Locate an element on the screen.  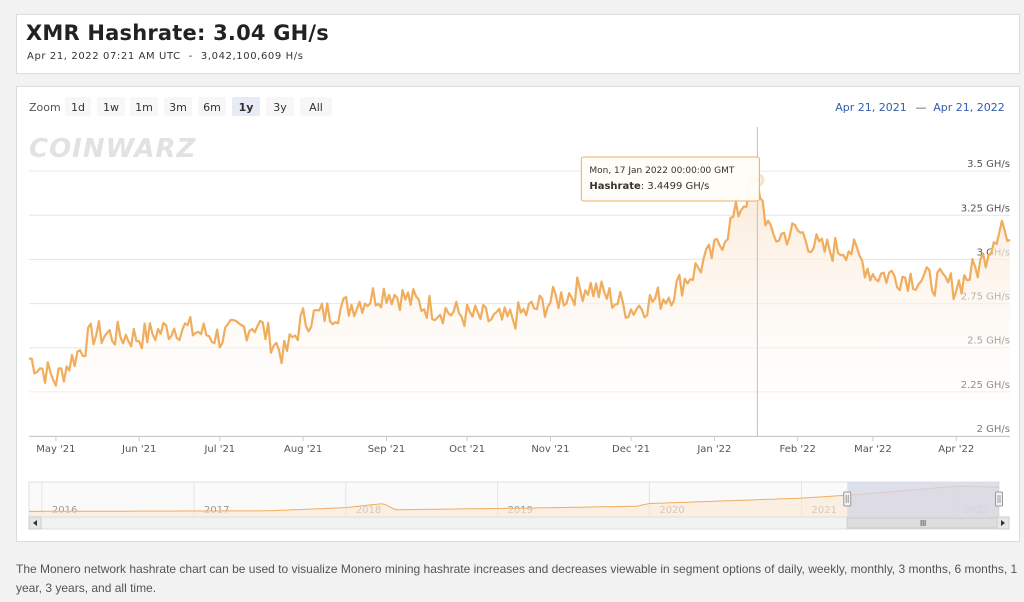
zoom-button-label: 1d is located at coordinates (78, 107).